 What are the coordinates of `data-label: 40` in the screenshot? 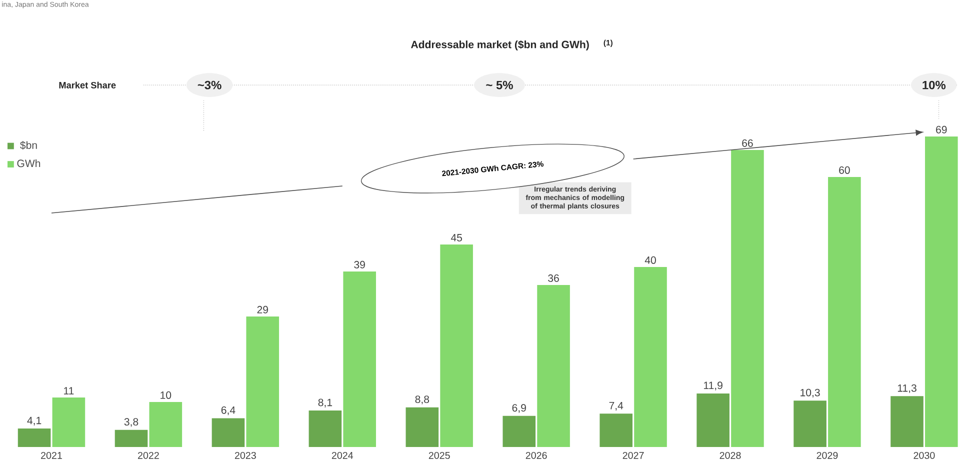 It's located at (650, 260).